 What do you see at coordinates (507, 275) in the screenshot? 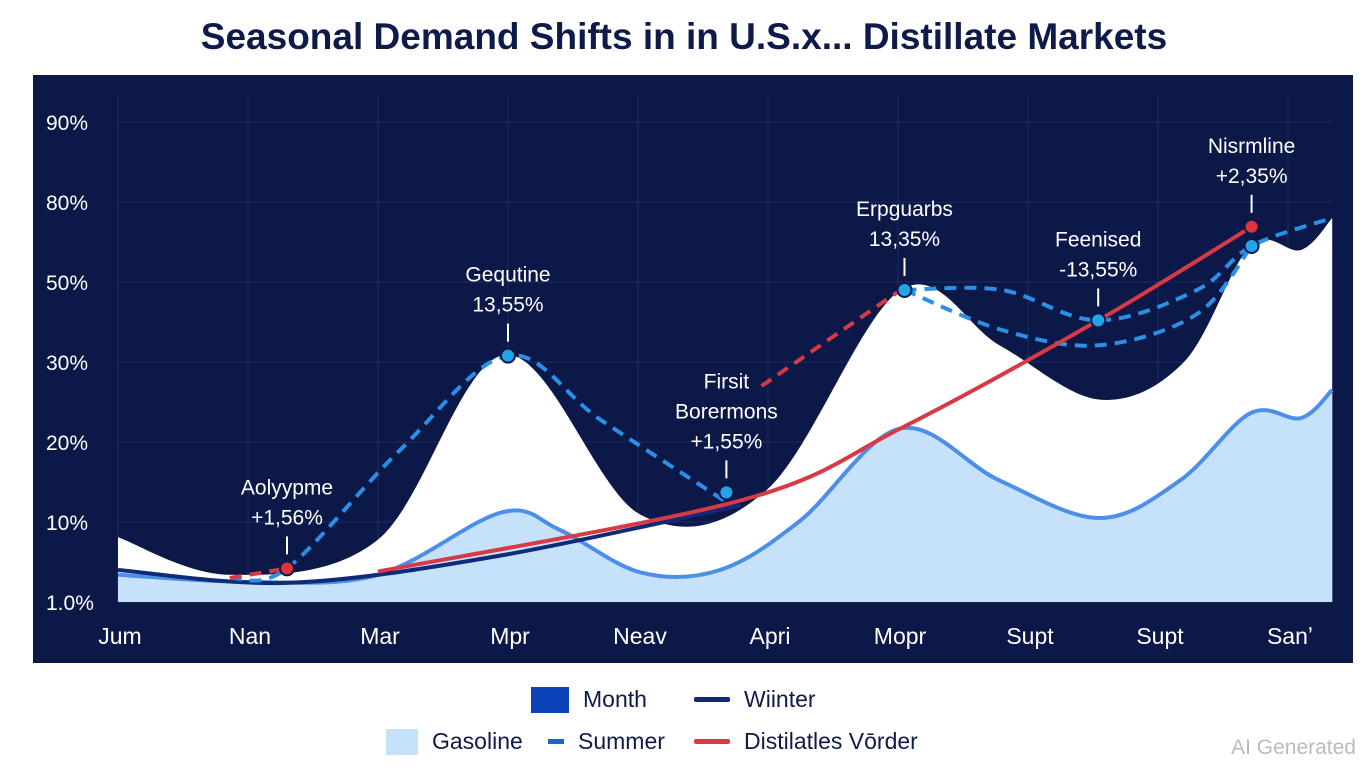
I see `annotation-label: Gequtine` at bounding box center [507, 275].